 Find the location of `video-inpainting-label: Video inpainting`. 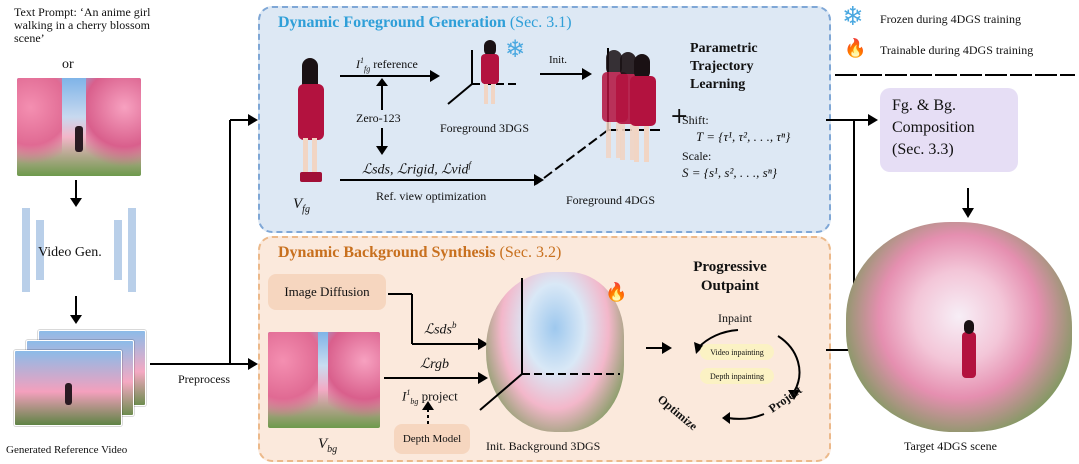

video-inpainting-label: Video inpainting is located at coordinates (737, 352).